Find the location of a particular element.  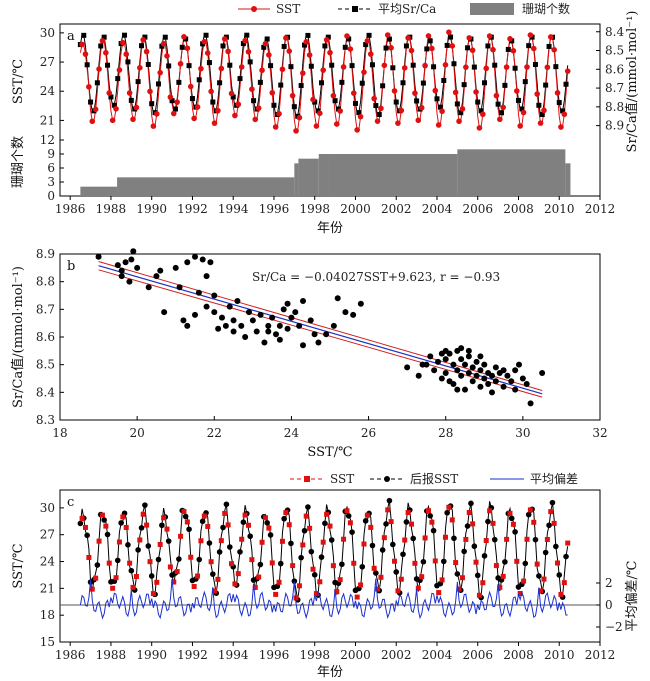

y-axis-label-count: 珊瑚个数 is located at coordinates (18, 162).